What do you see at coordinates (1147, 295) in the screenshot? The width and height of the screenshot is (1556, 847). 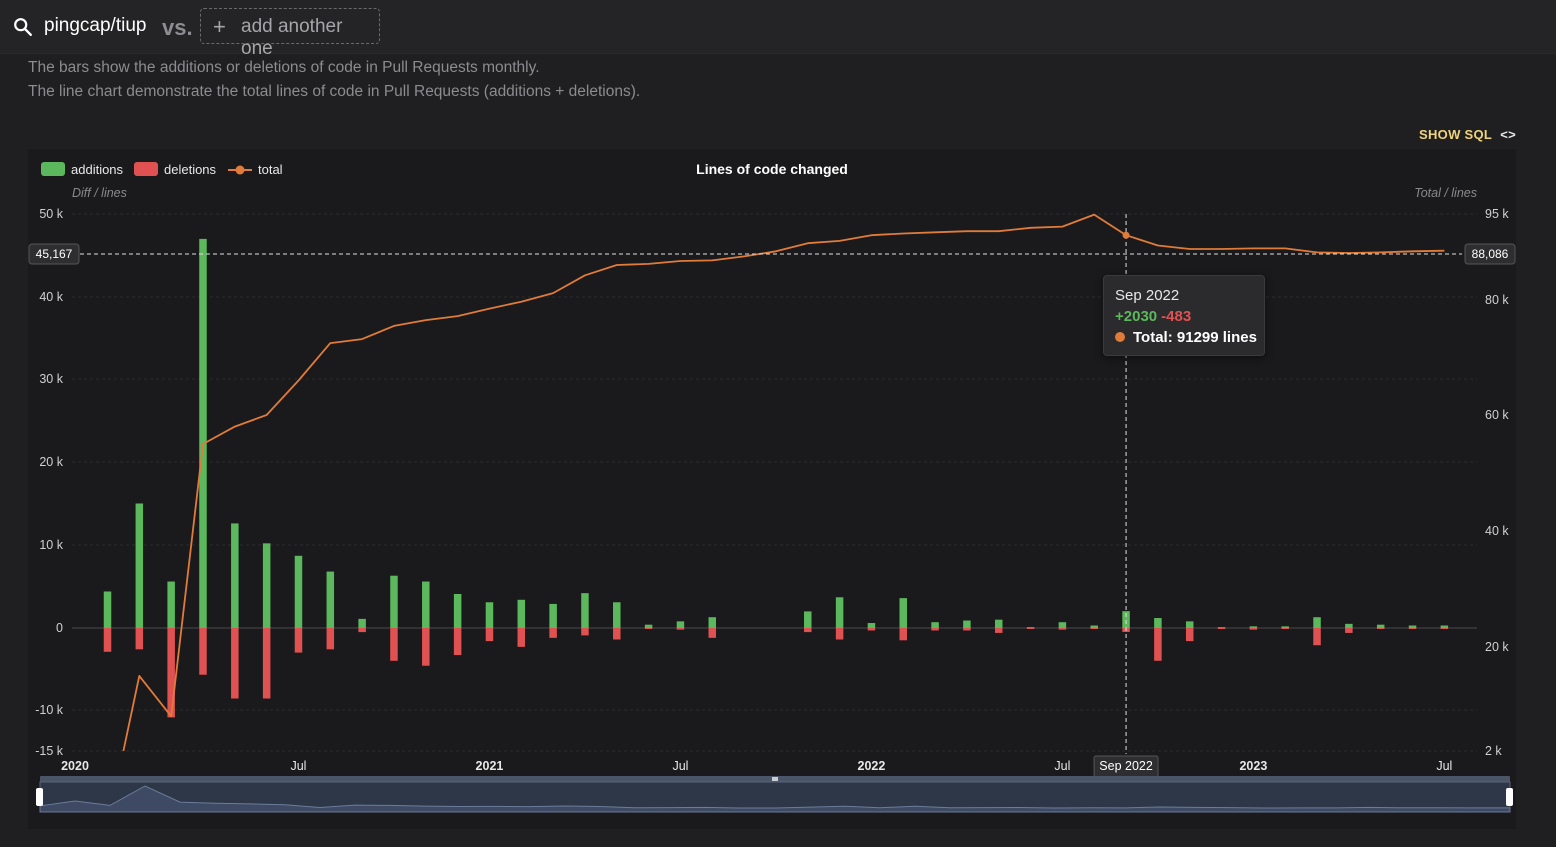 I see `tooltip-title: Sep 2022` at bounding box center [1147, 295].